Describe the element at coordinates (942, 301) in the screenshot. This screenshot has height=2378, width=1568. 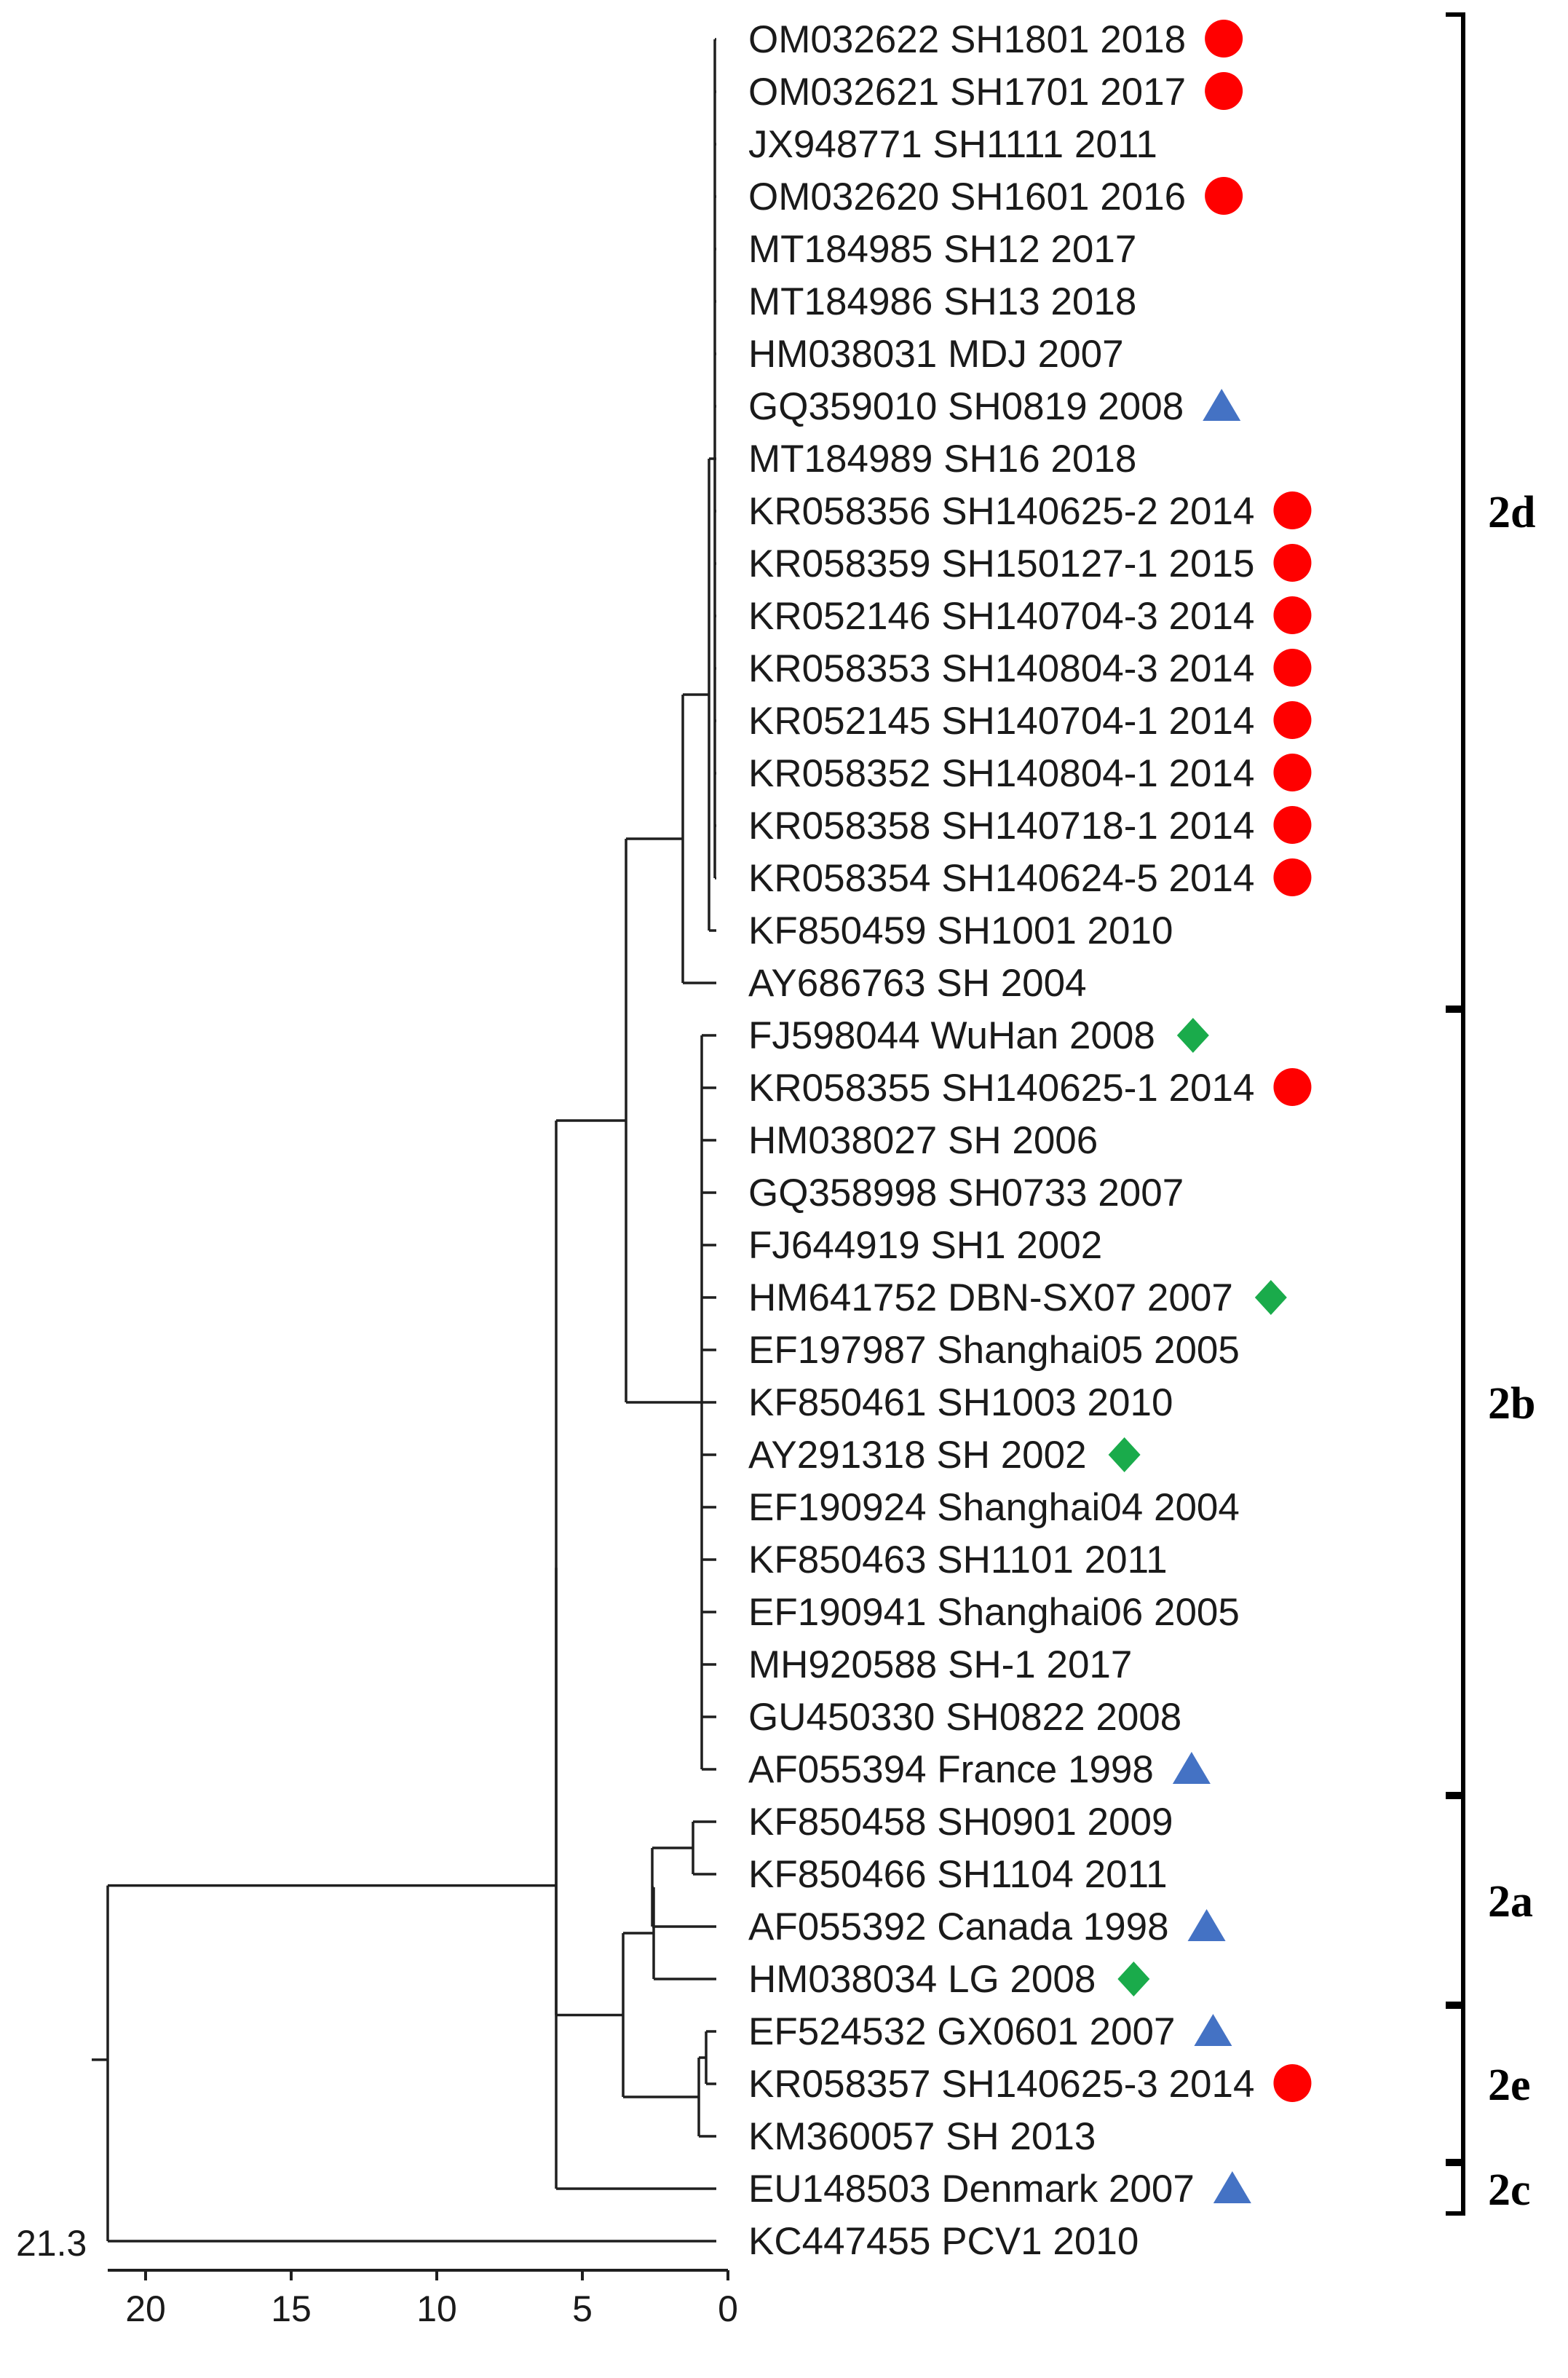
I see `leaf-label: MT184986 SH13 2018` at that location.